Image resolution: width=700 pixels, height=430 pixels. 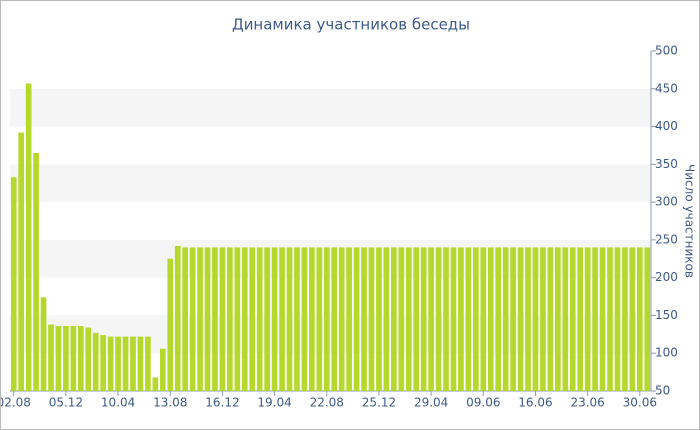 What do you see at coordinates (666, 202) in the screenshot?
I see `y-tick-label: 300` at bounding box center [666, 202].